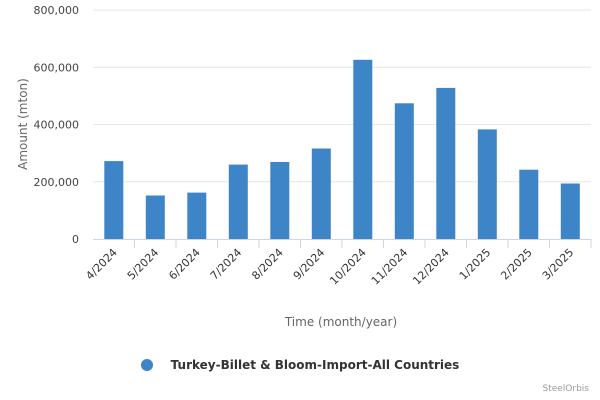 The height and width of the screenshot is (400, 600). I want to click on y-axis-ticks: 0 200,000 400,000 600,000 800,000, so click(57, 125).